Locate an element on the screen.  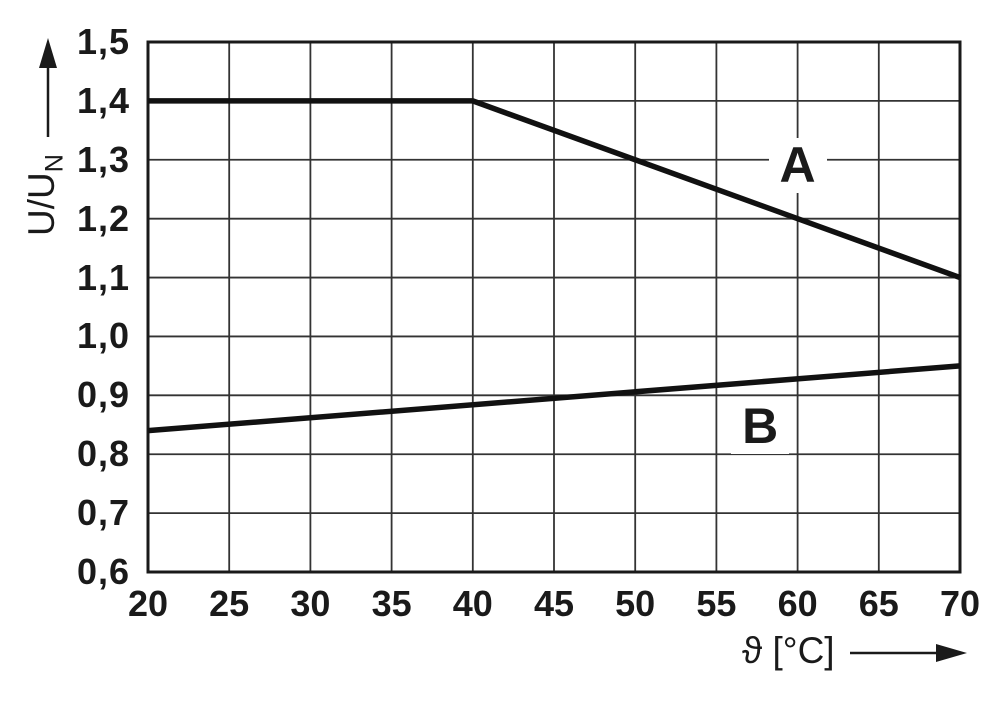
y-axis-label: U/UN is located at coordinates (44, 195).